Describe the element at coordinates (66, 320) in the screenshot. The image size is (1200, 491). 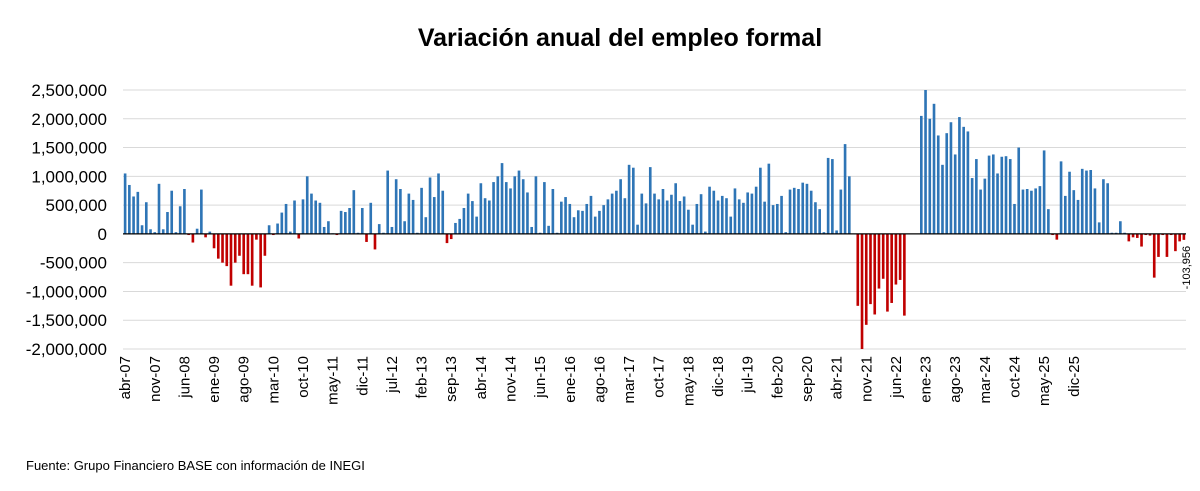
I see `y-tick-label: -1,500,000` at that location.